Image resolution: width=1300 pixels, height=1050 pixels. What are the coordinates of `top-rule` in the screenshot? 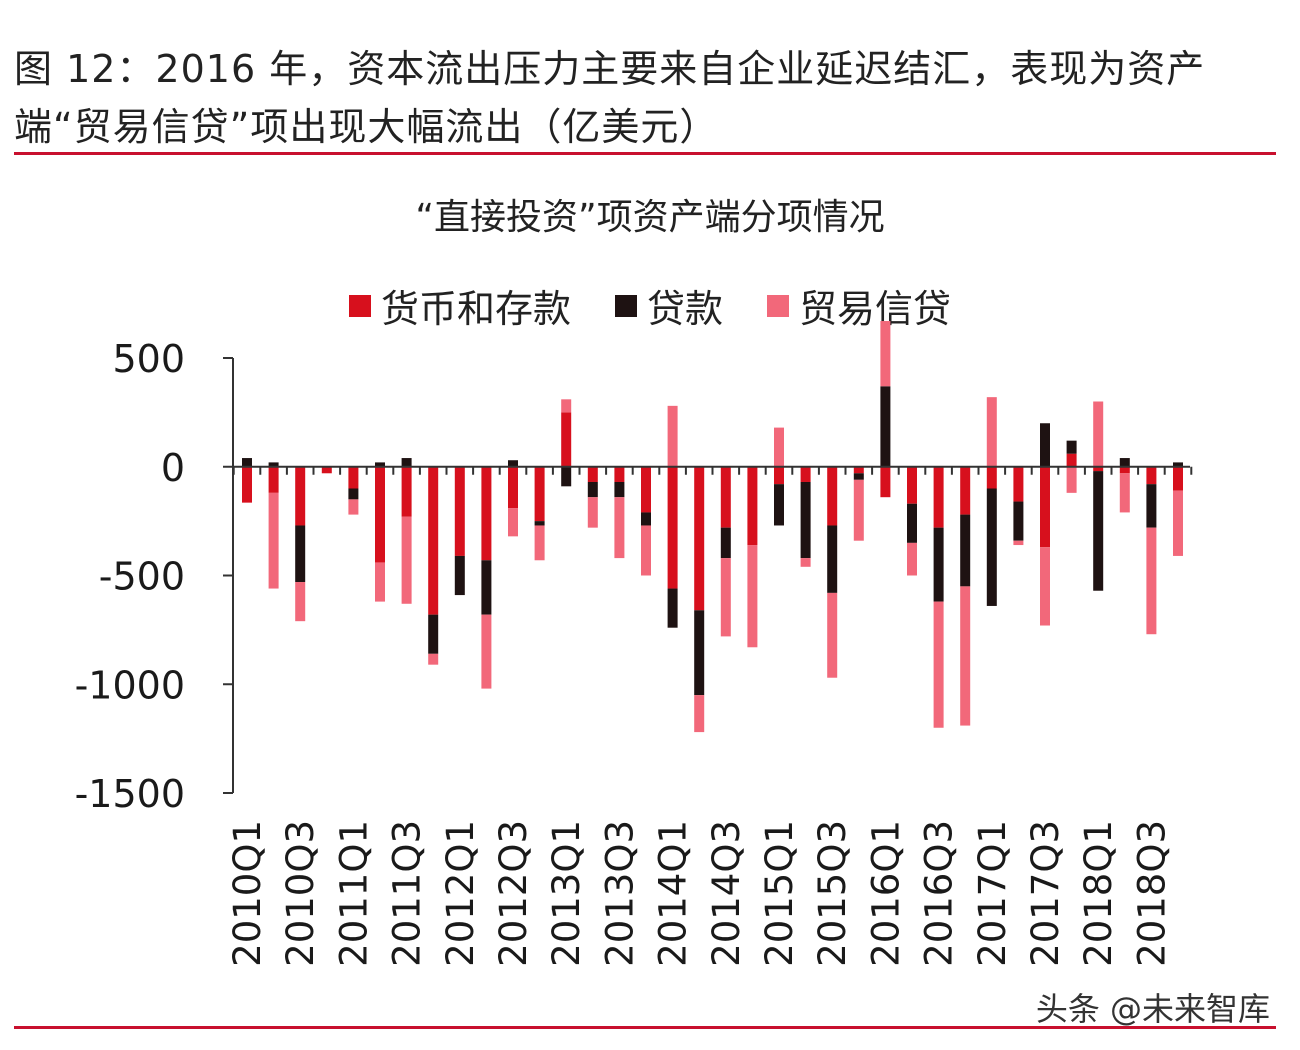 It's located at (645, 153).